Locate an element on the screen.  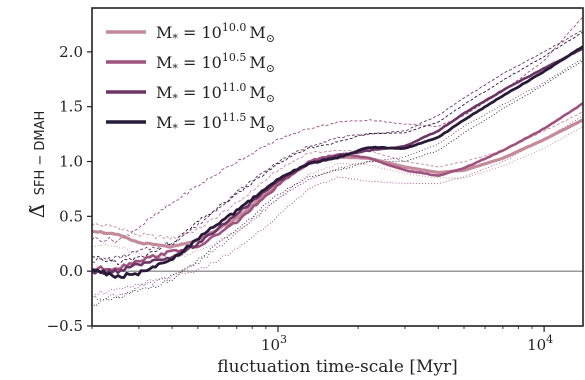
y-tick-label: 1.0 is located at coordinates (71, 162).